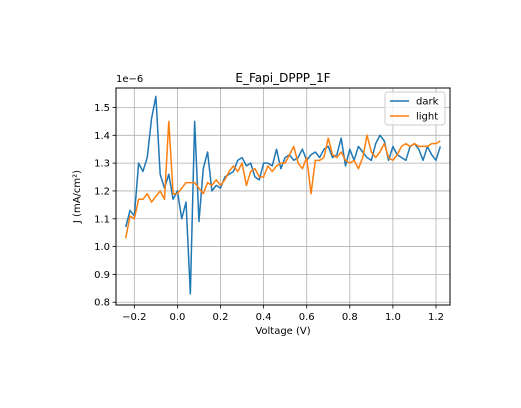 The image size is (521, 408). I want to click on x-tick-label: 0.8, so click(350, 317).